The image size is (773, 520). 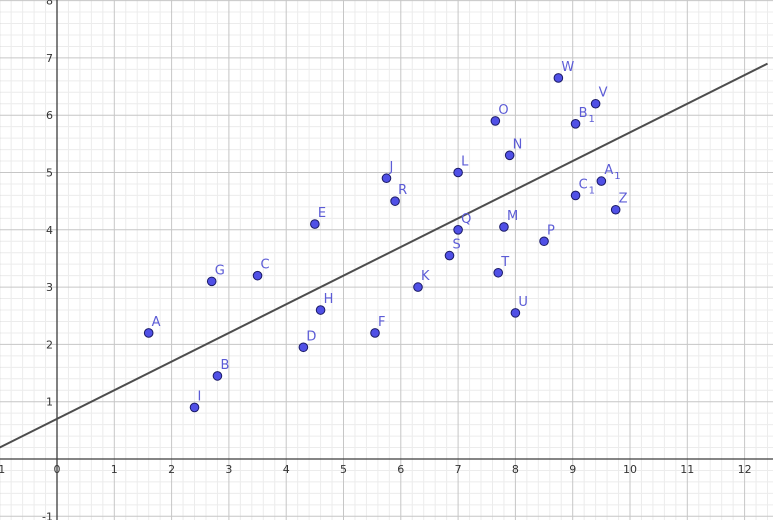 I want to click on x-tick-label: 4, so click(x=286, y=469).